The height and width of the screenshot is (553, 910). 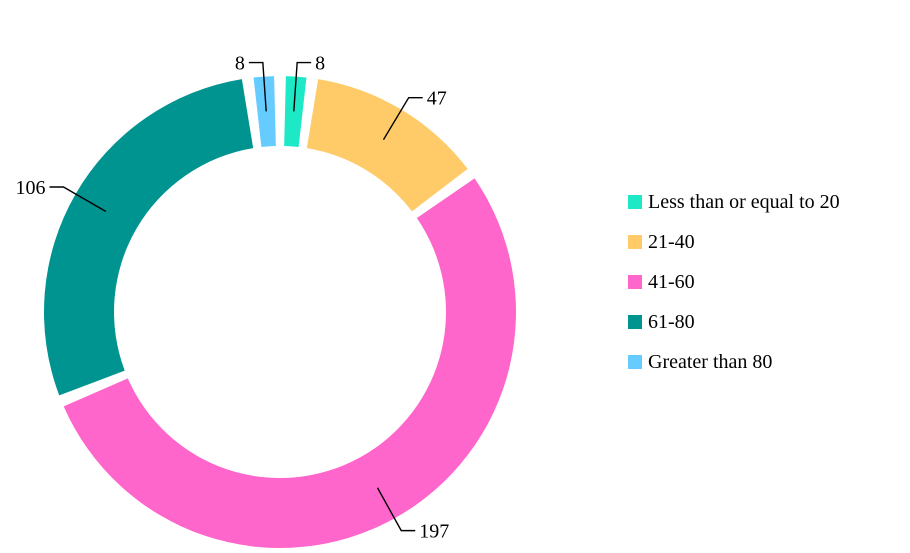 I want to click on data-label-2: 197, so click(x=434, y=532).